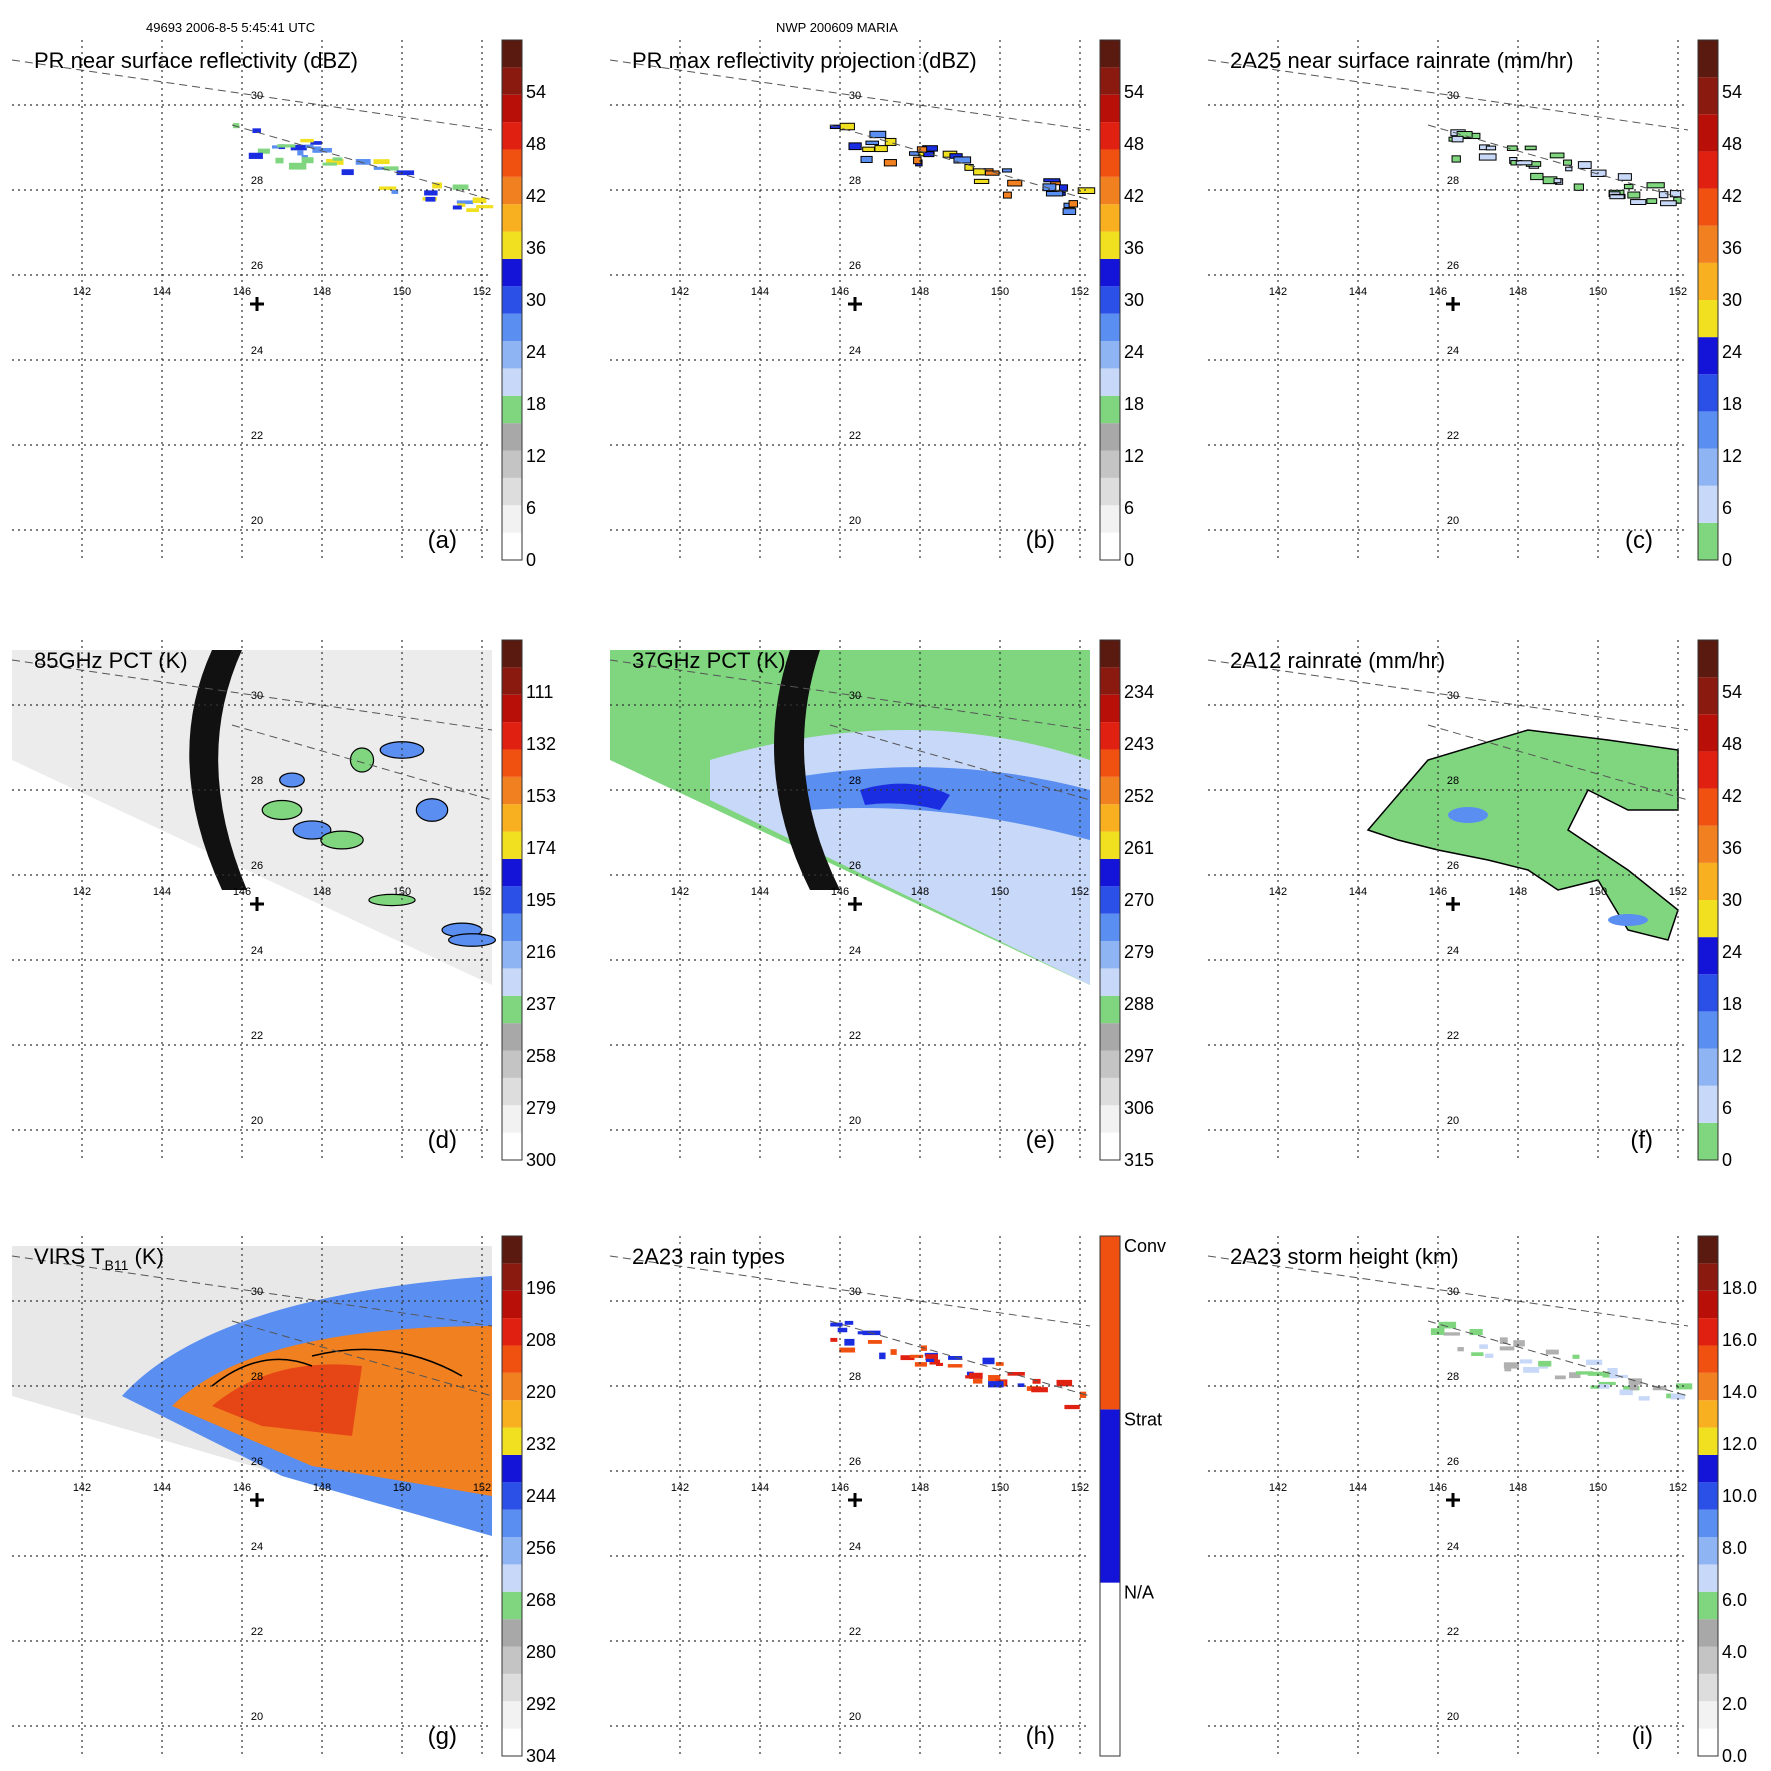 The width and height of the screenshot is (1771, 1771). What do you see at coordinates (708, 1256) in the screenshot?
I see `panel-title: 2A23 rain types` at bounding box center [708, 1256].